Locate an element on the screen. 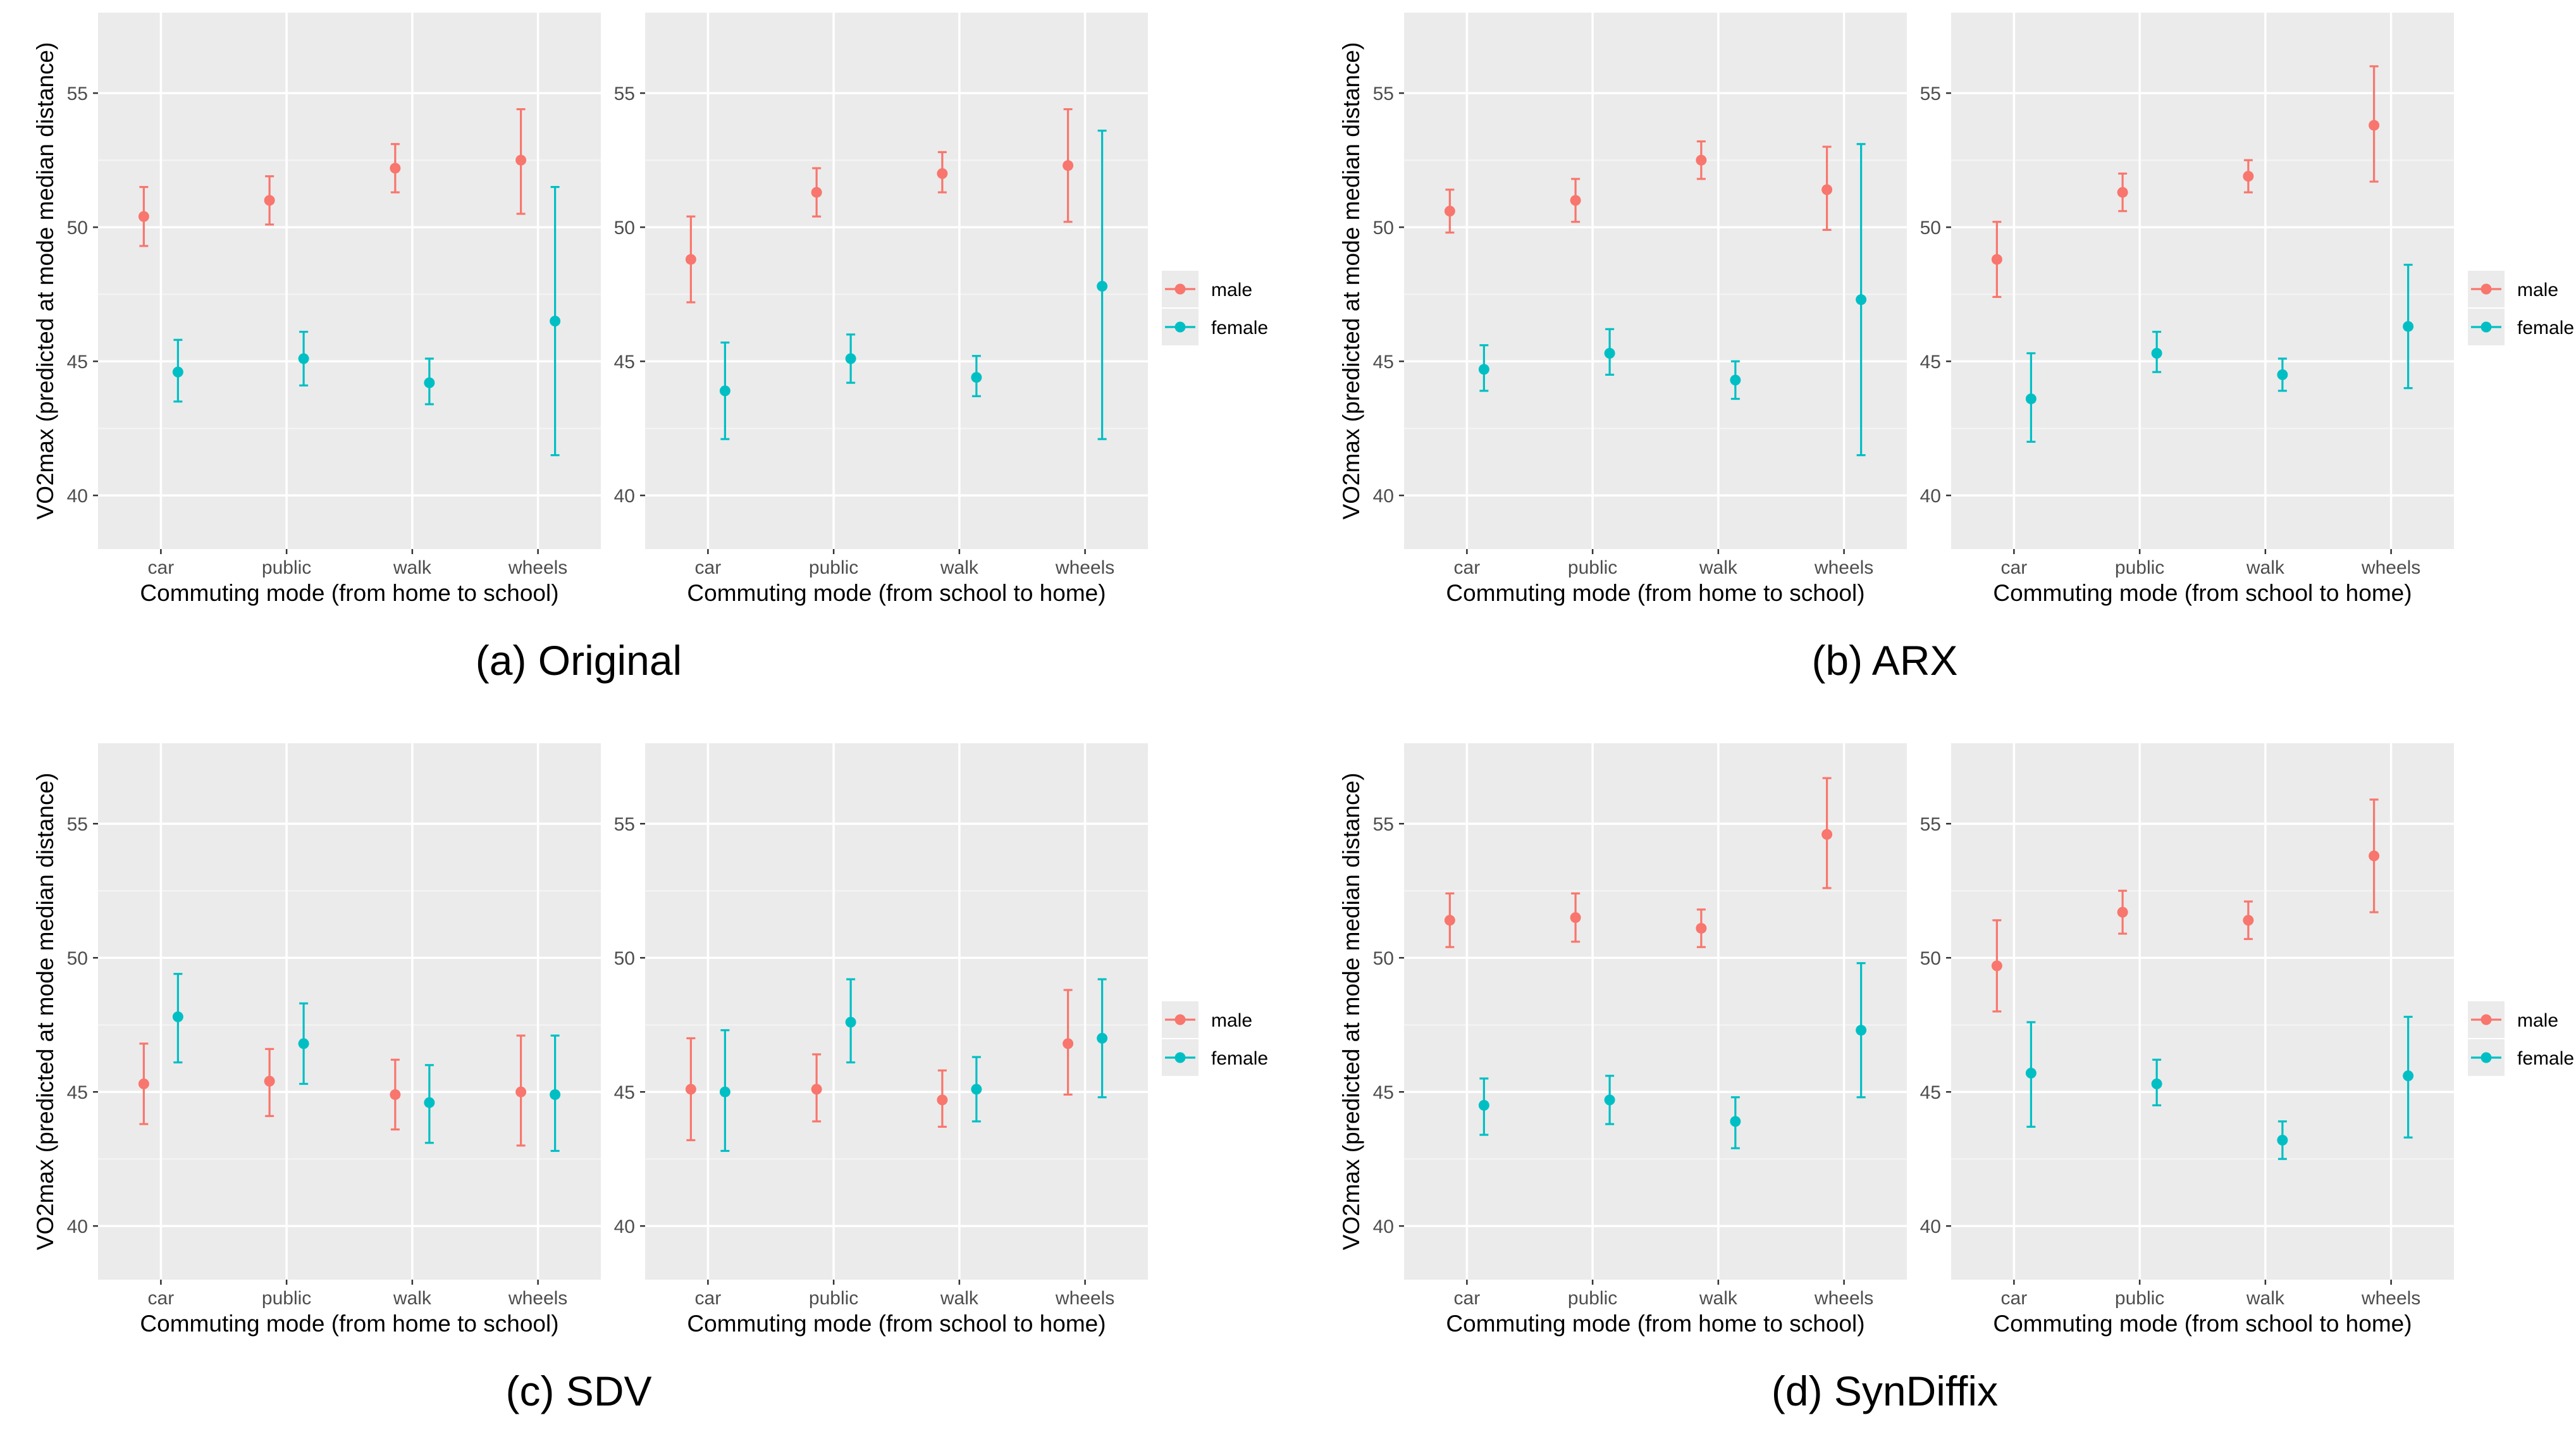 Image resolution: width=2576 pixels, height=1446 pixels. subfigure-caption: (a) Original is located at coordinates (579, 660).